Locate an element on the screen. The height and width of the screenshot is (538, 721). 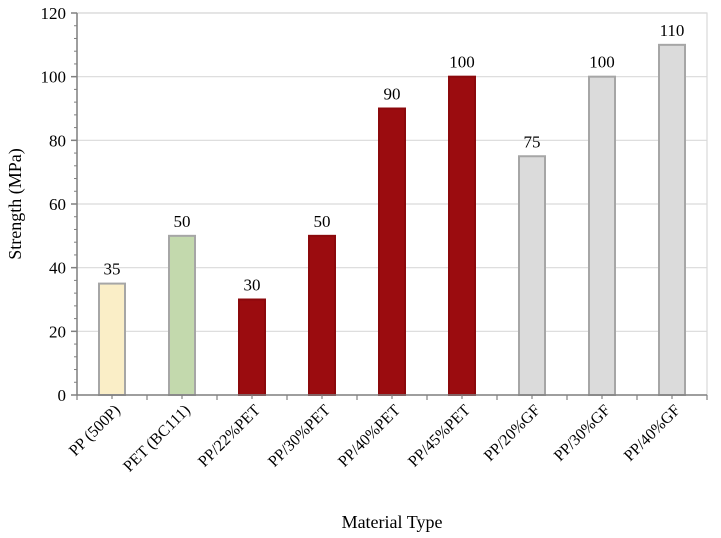
value-label-7: 100 is located at coordinates (602, 62).